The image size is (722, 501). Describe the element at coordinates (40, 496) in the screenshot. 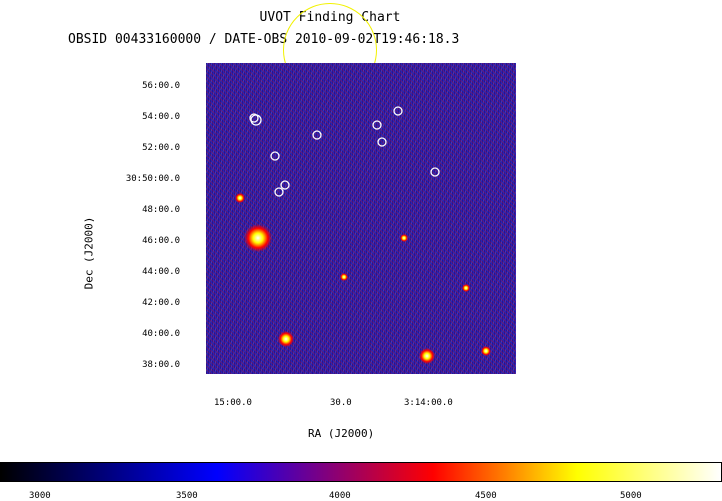

I see `colorbar-tick-label: 3000` at that location.